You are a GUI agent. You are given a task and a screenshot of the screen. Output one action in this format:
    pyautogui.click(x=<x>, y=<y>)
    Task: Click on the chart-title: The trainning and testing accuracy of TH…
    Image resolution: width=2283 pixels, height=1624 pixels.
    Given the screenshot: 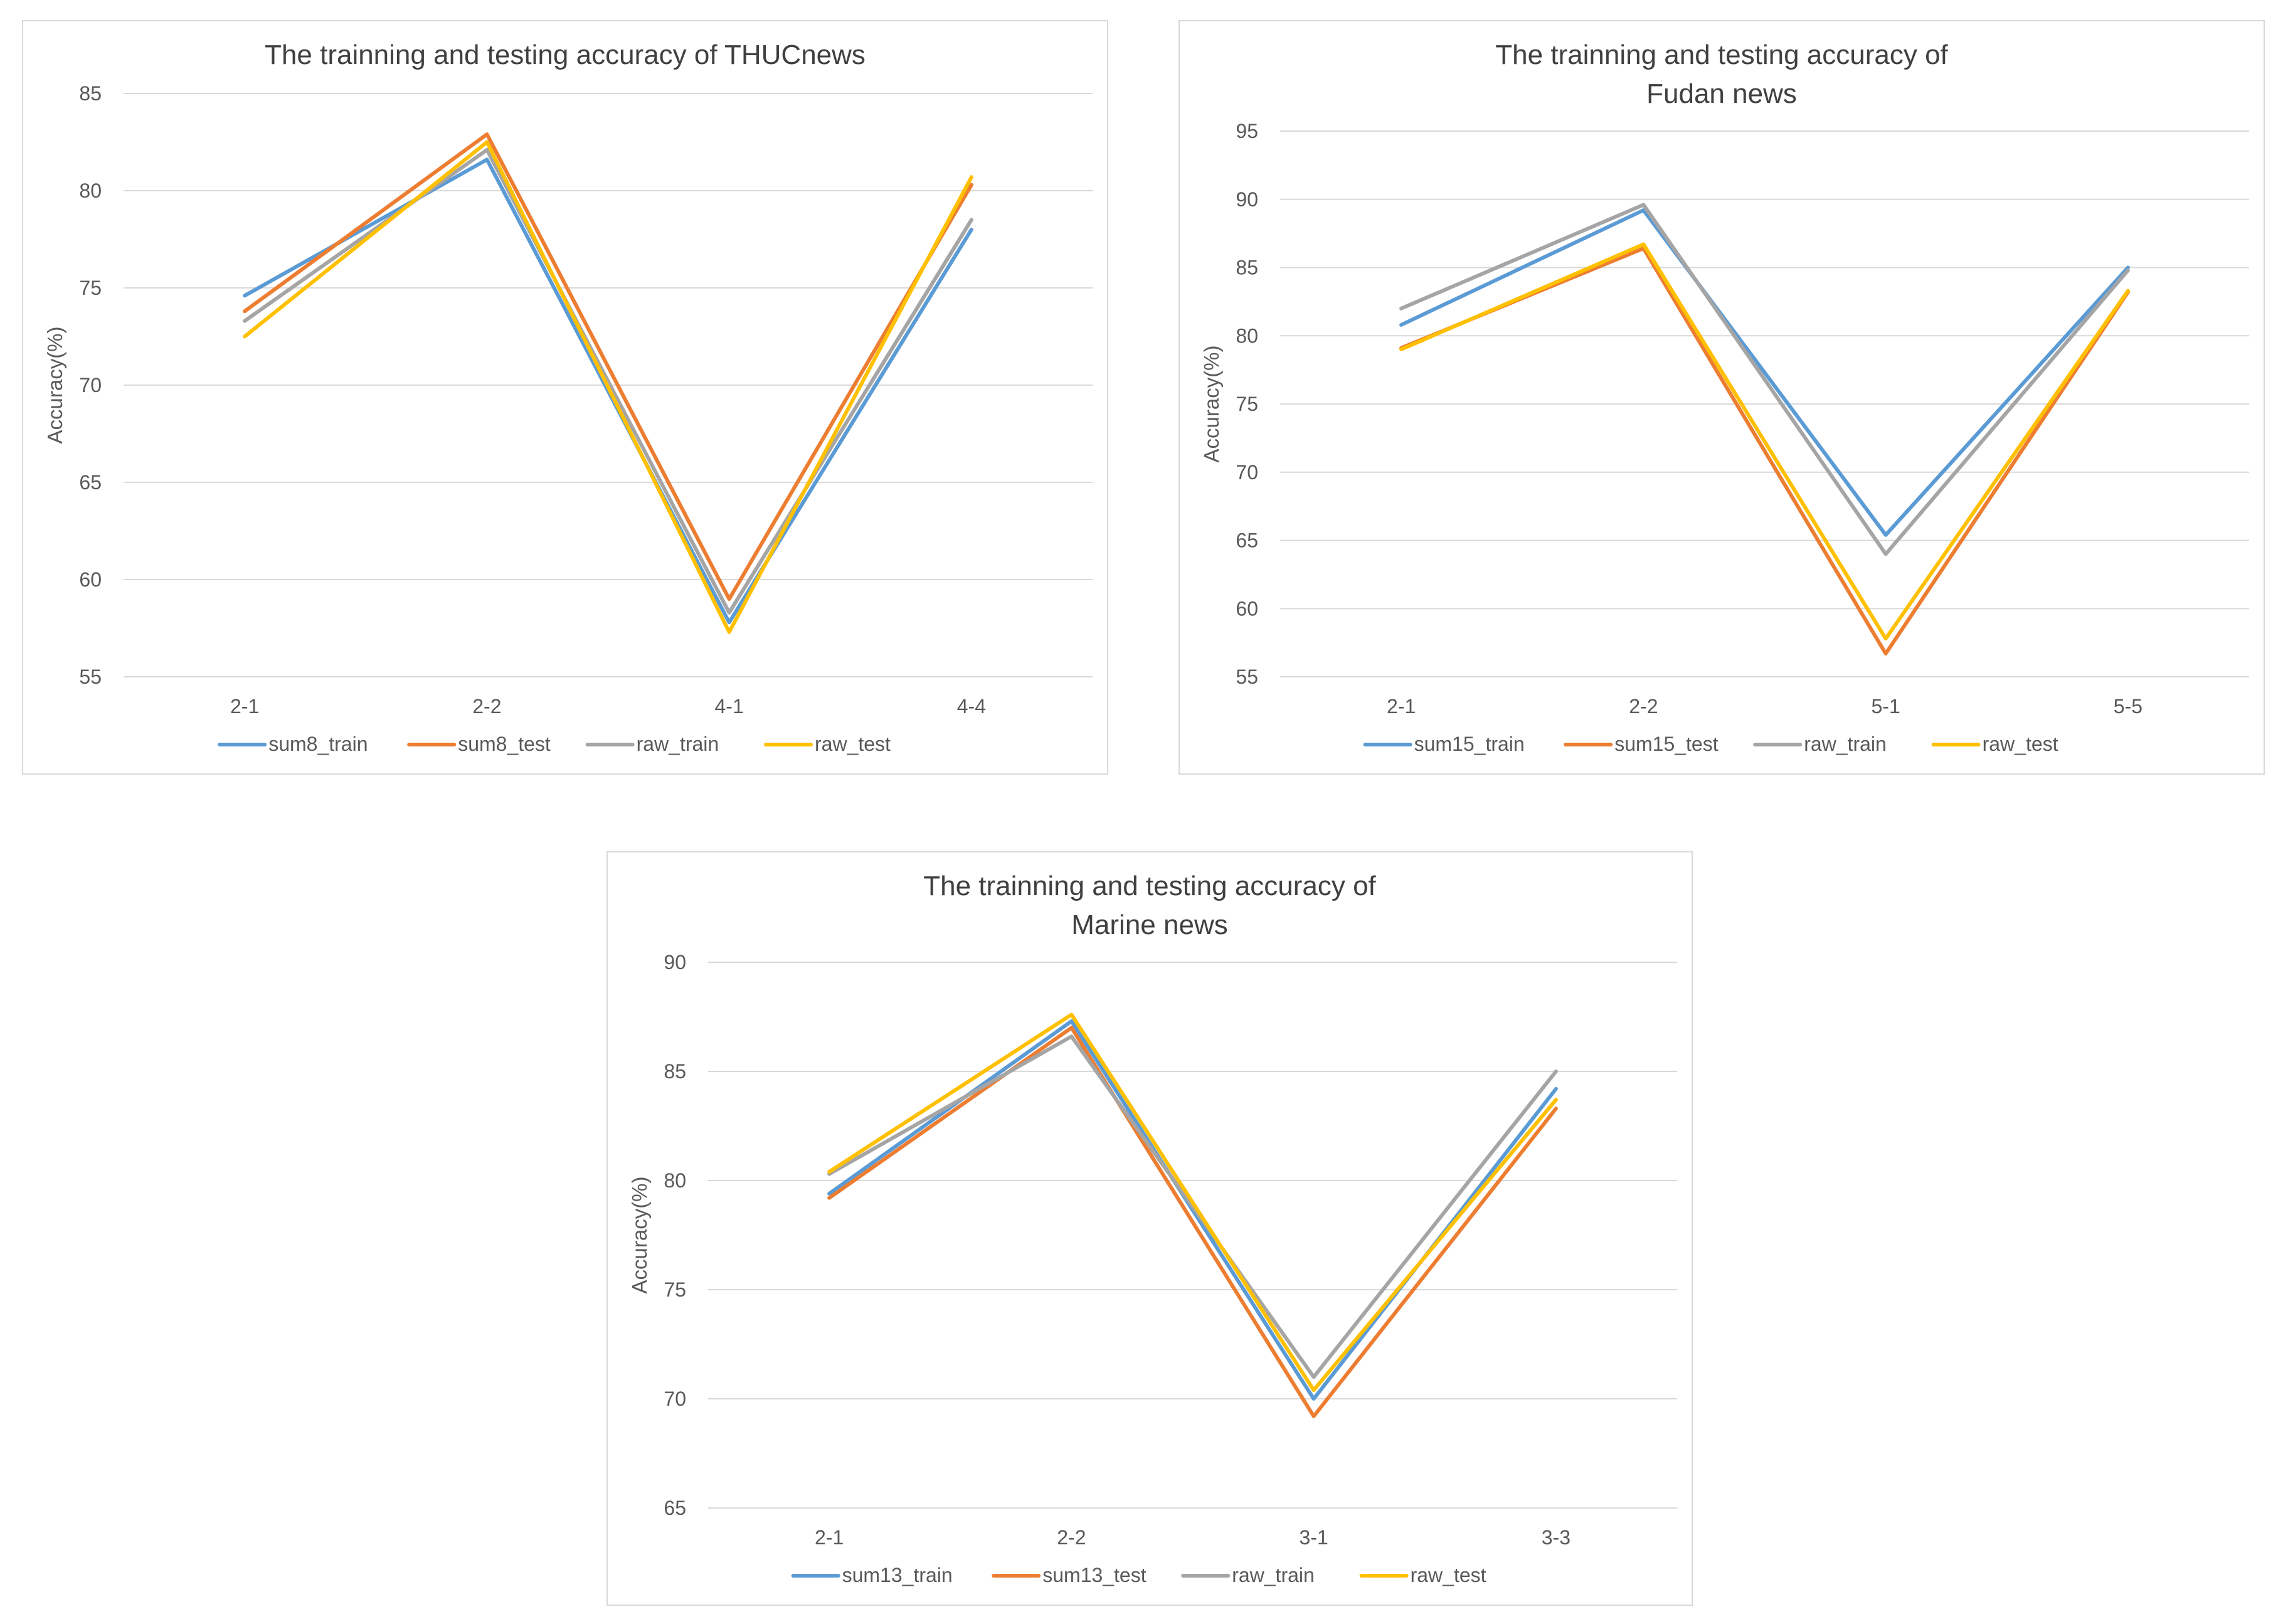 What is the action you would take?
    pyautogui.click(x=565, y=55)
    